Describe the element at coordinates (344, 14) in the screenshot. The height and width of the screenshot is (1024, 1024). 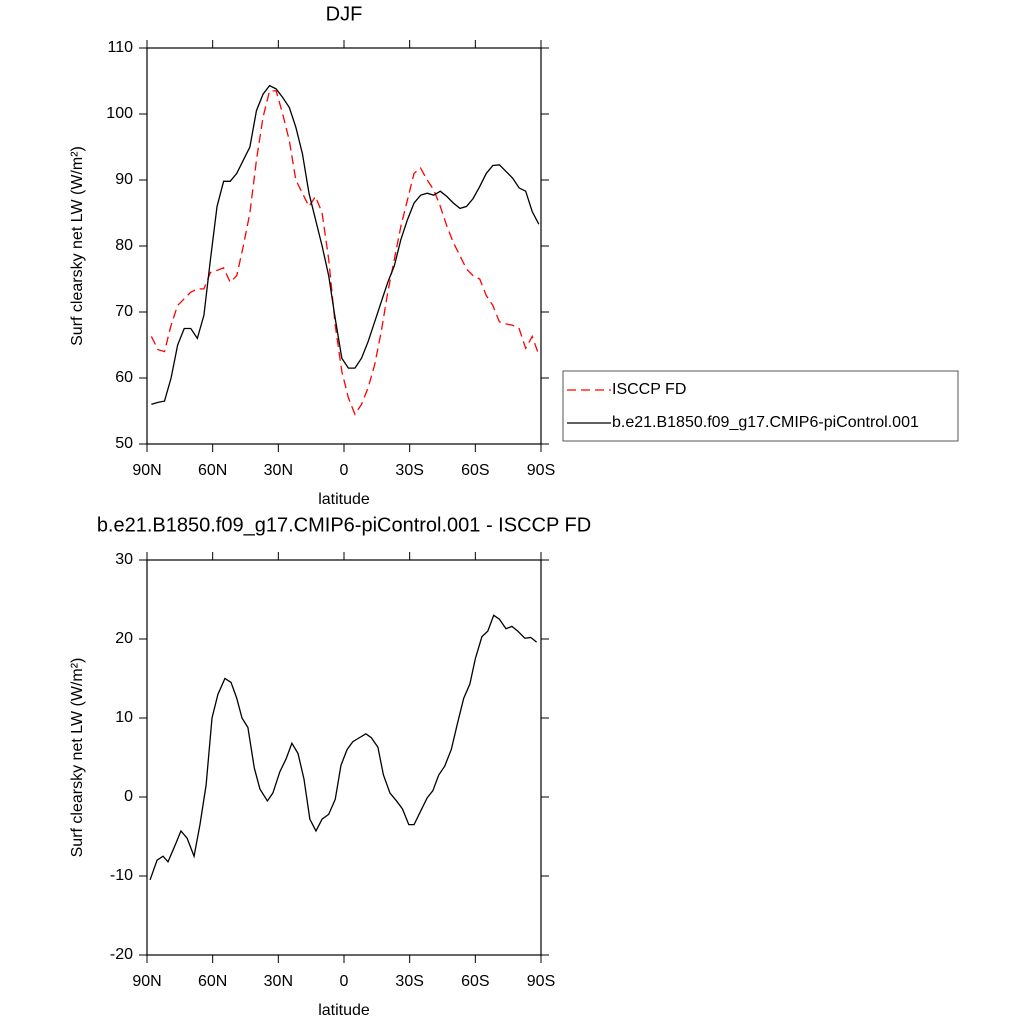
I see `chart-title: DJF` at that location.